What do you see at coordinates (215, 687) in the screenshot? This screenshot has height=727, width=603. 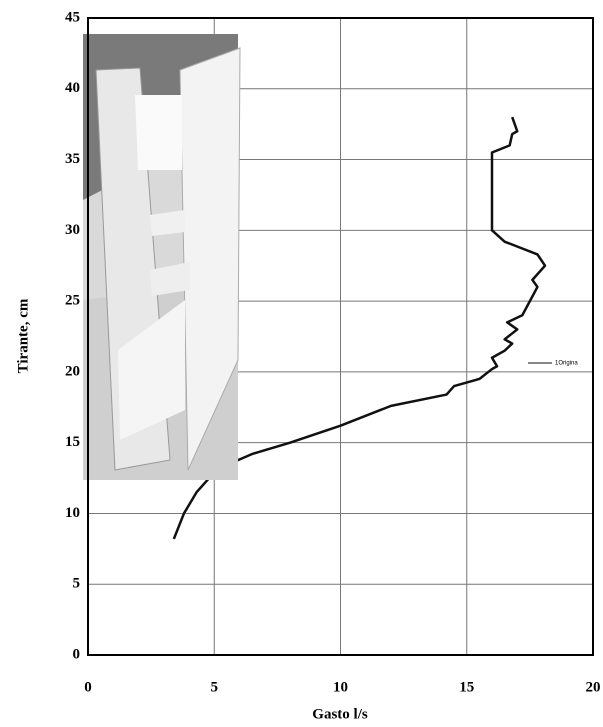 I see `x-tick-label: 5` at bounding box center [215, 687].